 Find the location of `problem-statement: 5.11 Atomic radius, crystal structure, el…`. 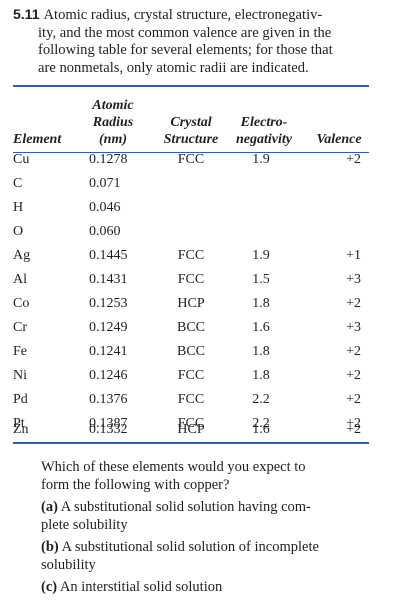

problem-statement: 5.11 Atomic radius, crystal structure, el… is located at coordinates (193, 41).